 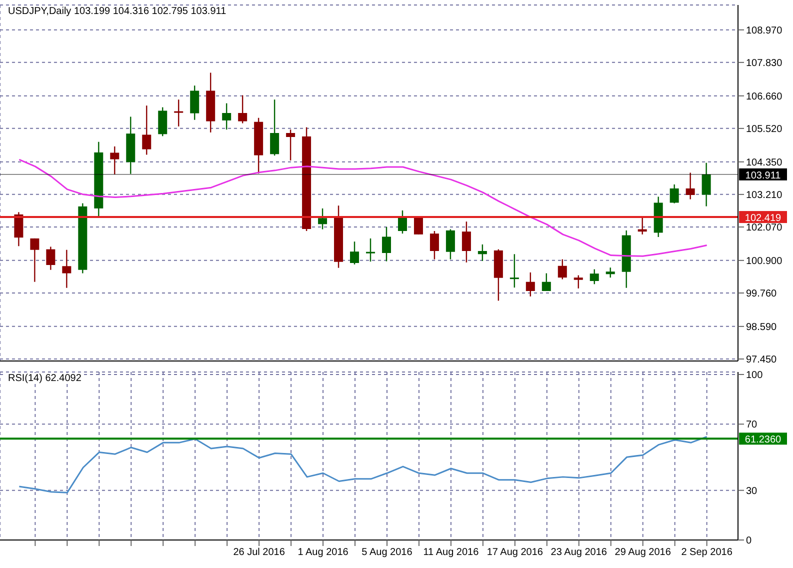 I want to click on line-series, so click(x=363, y=465).